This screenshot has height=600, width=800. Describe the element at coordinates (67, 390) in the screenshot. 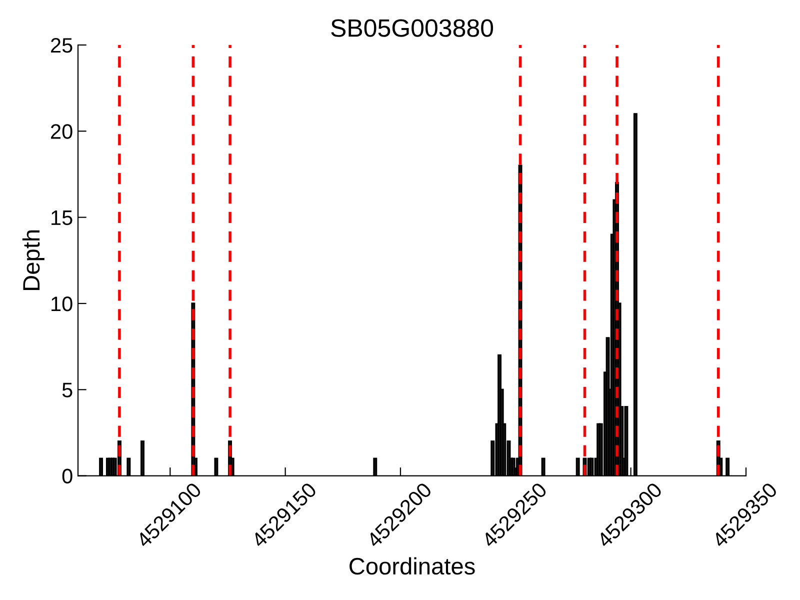

I see `y-tick-label: 5` at that location.